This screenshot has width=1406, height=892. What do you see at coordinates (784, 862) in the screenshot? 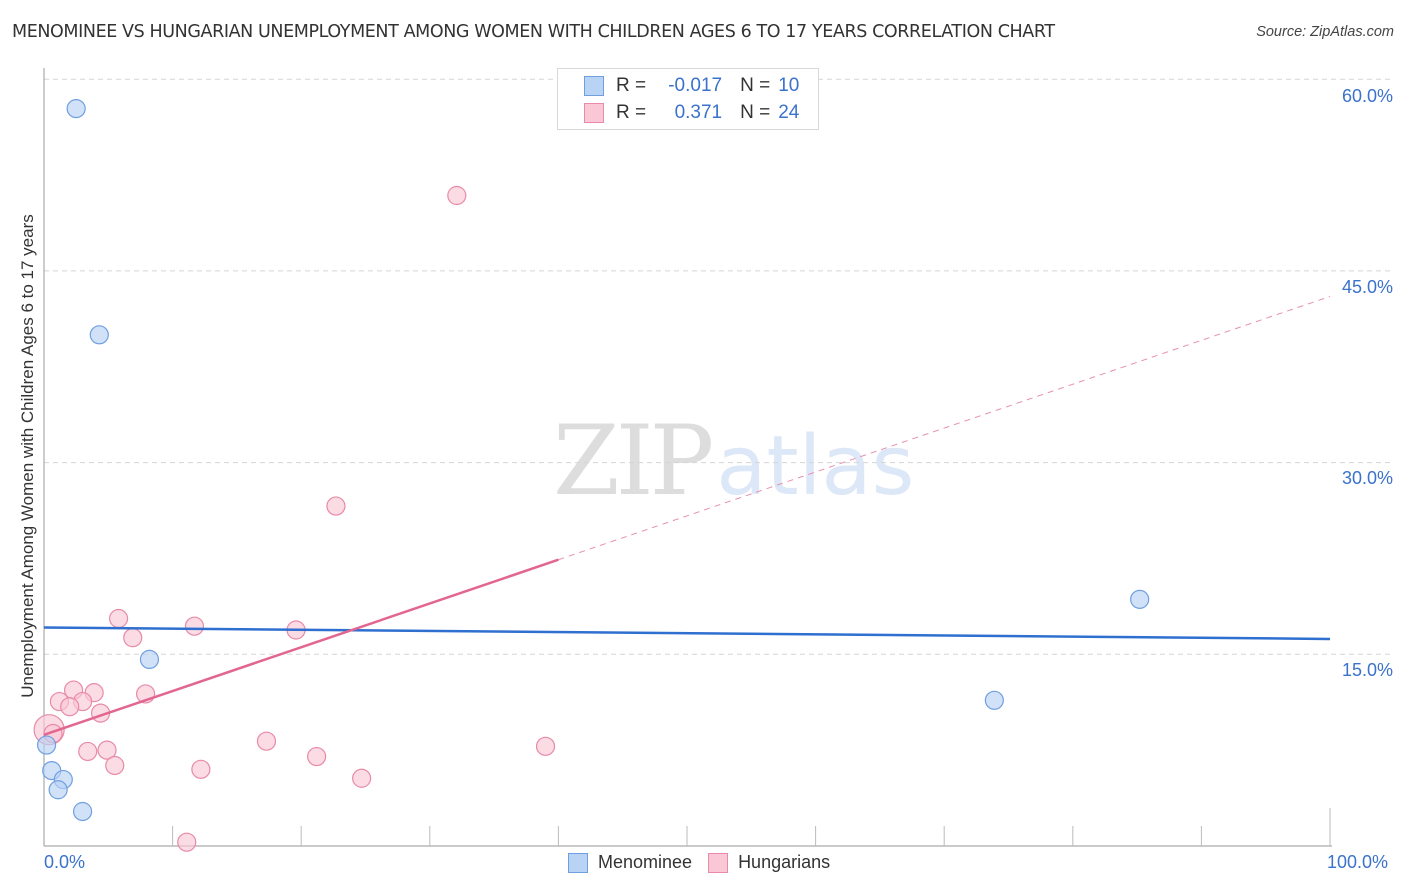
I see `legend-label: Hungarians` at bounding box center [784, 862].